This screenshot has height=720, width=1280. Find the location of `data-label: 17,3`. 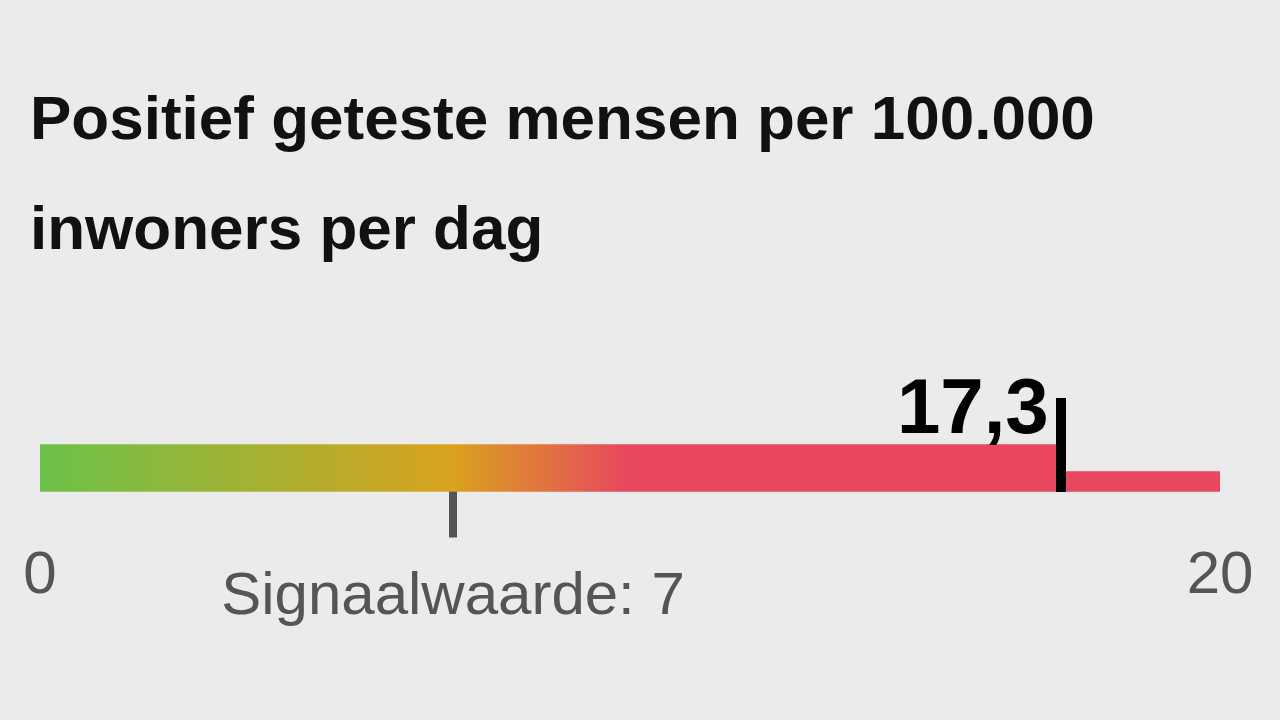

data-label: 17,3 is located at coordinates (972, 405).